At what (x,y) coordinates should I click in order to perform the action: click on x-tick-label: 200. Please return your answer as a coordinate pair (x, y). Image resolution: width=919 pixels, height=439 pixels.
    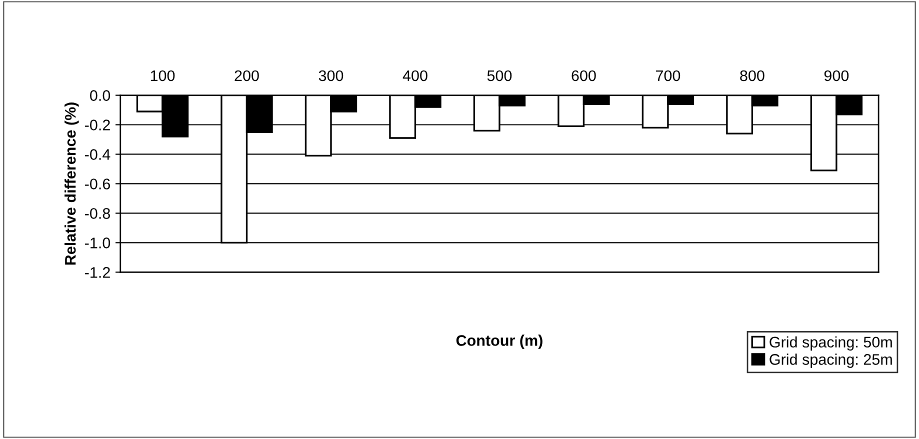
    Looking at the image, I should click on (246, 76).